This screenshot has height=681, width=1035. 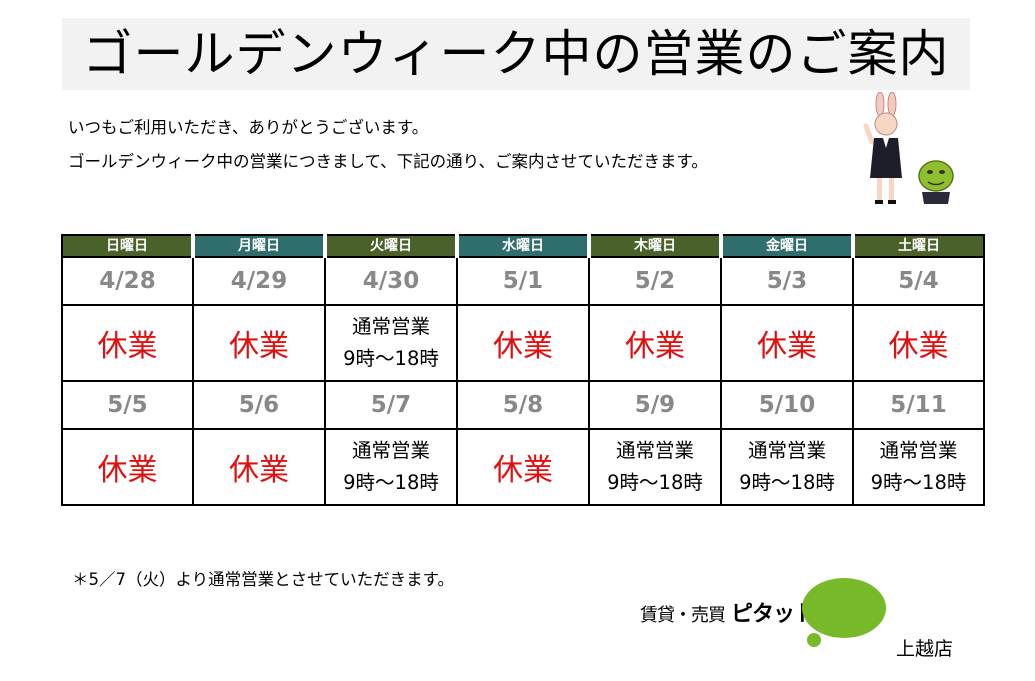 I want to click on date-cell: 5/9, so click(x=655, y=405).